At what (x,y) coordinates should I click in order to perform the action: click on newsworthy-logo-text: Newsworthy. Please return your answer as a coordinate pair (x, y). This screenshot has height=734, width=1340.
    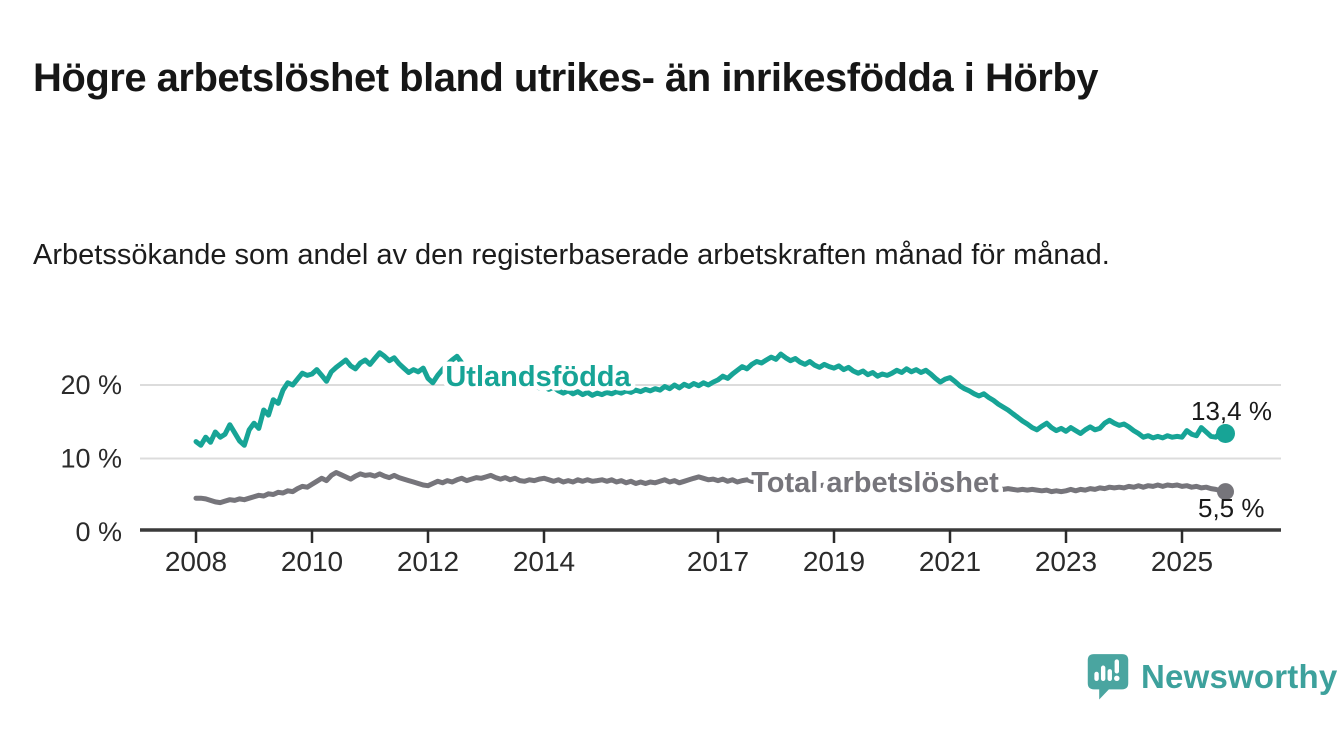
    Looking at the image, I should click on (1239, 676).